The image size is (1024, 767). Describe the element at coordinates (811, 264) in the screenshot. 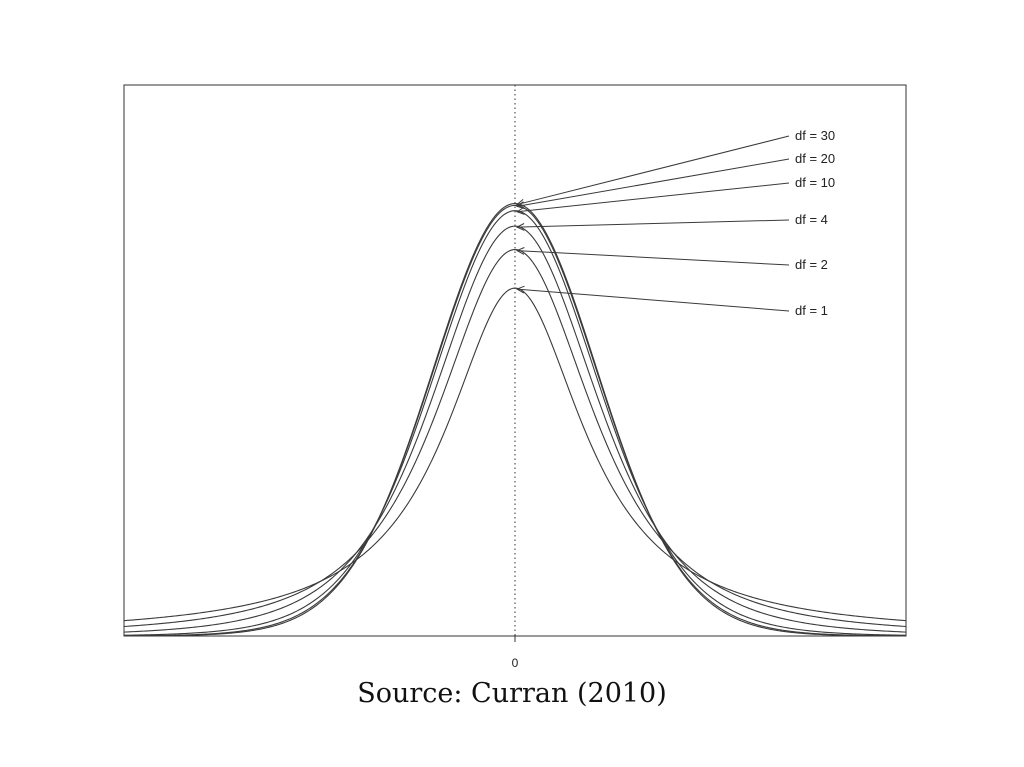

I see `label-df-2: df = 2` at that location.